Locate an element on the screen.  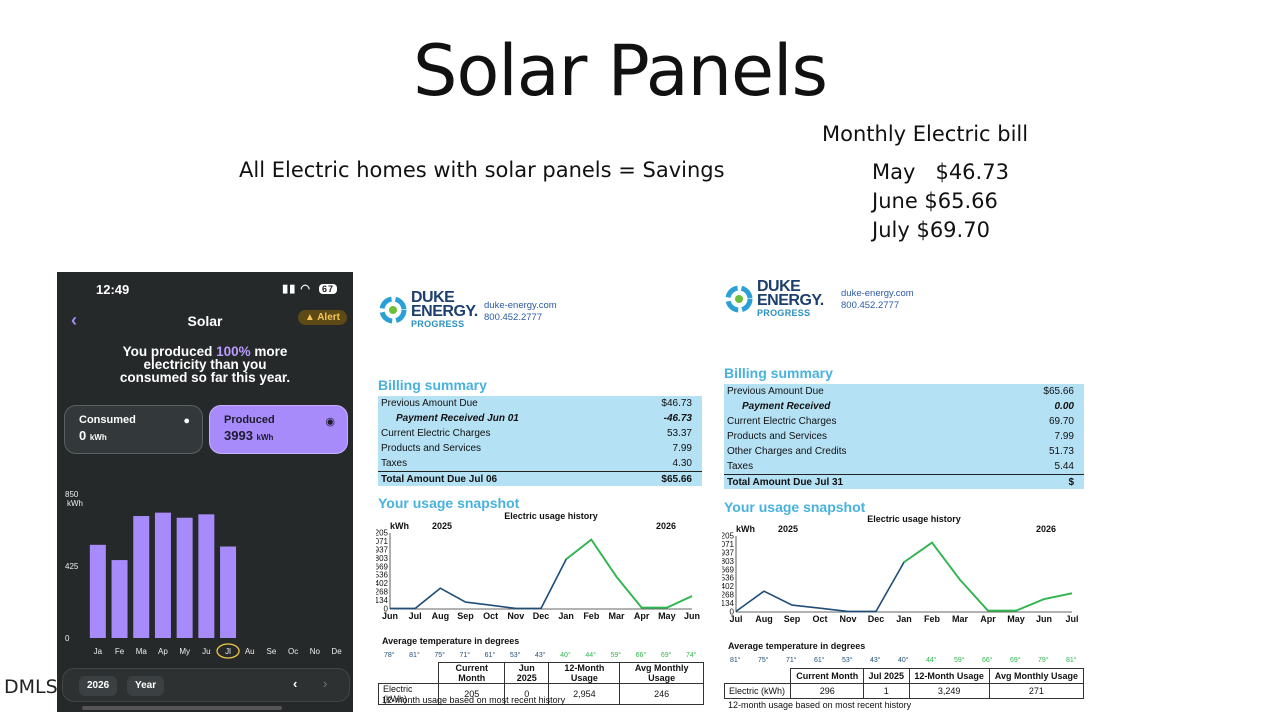
slide-title: Solar Panels is located at coordinates (620, 71).